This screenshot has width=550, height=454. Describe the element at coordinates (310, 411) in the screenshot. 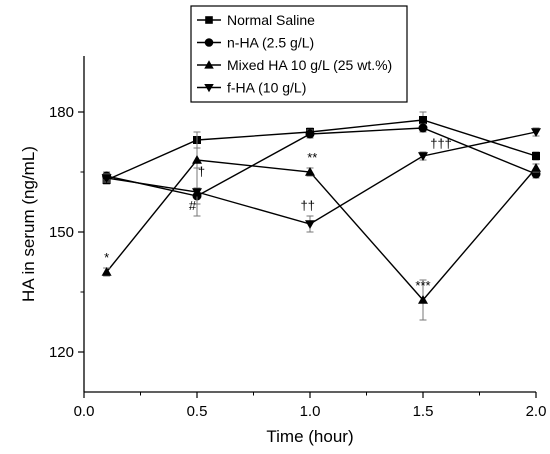

I see `x-tick-label: 1.0` at that location.